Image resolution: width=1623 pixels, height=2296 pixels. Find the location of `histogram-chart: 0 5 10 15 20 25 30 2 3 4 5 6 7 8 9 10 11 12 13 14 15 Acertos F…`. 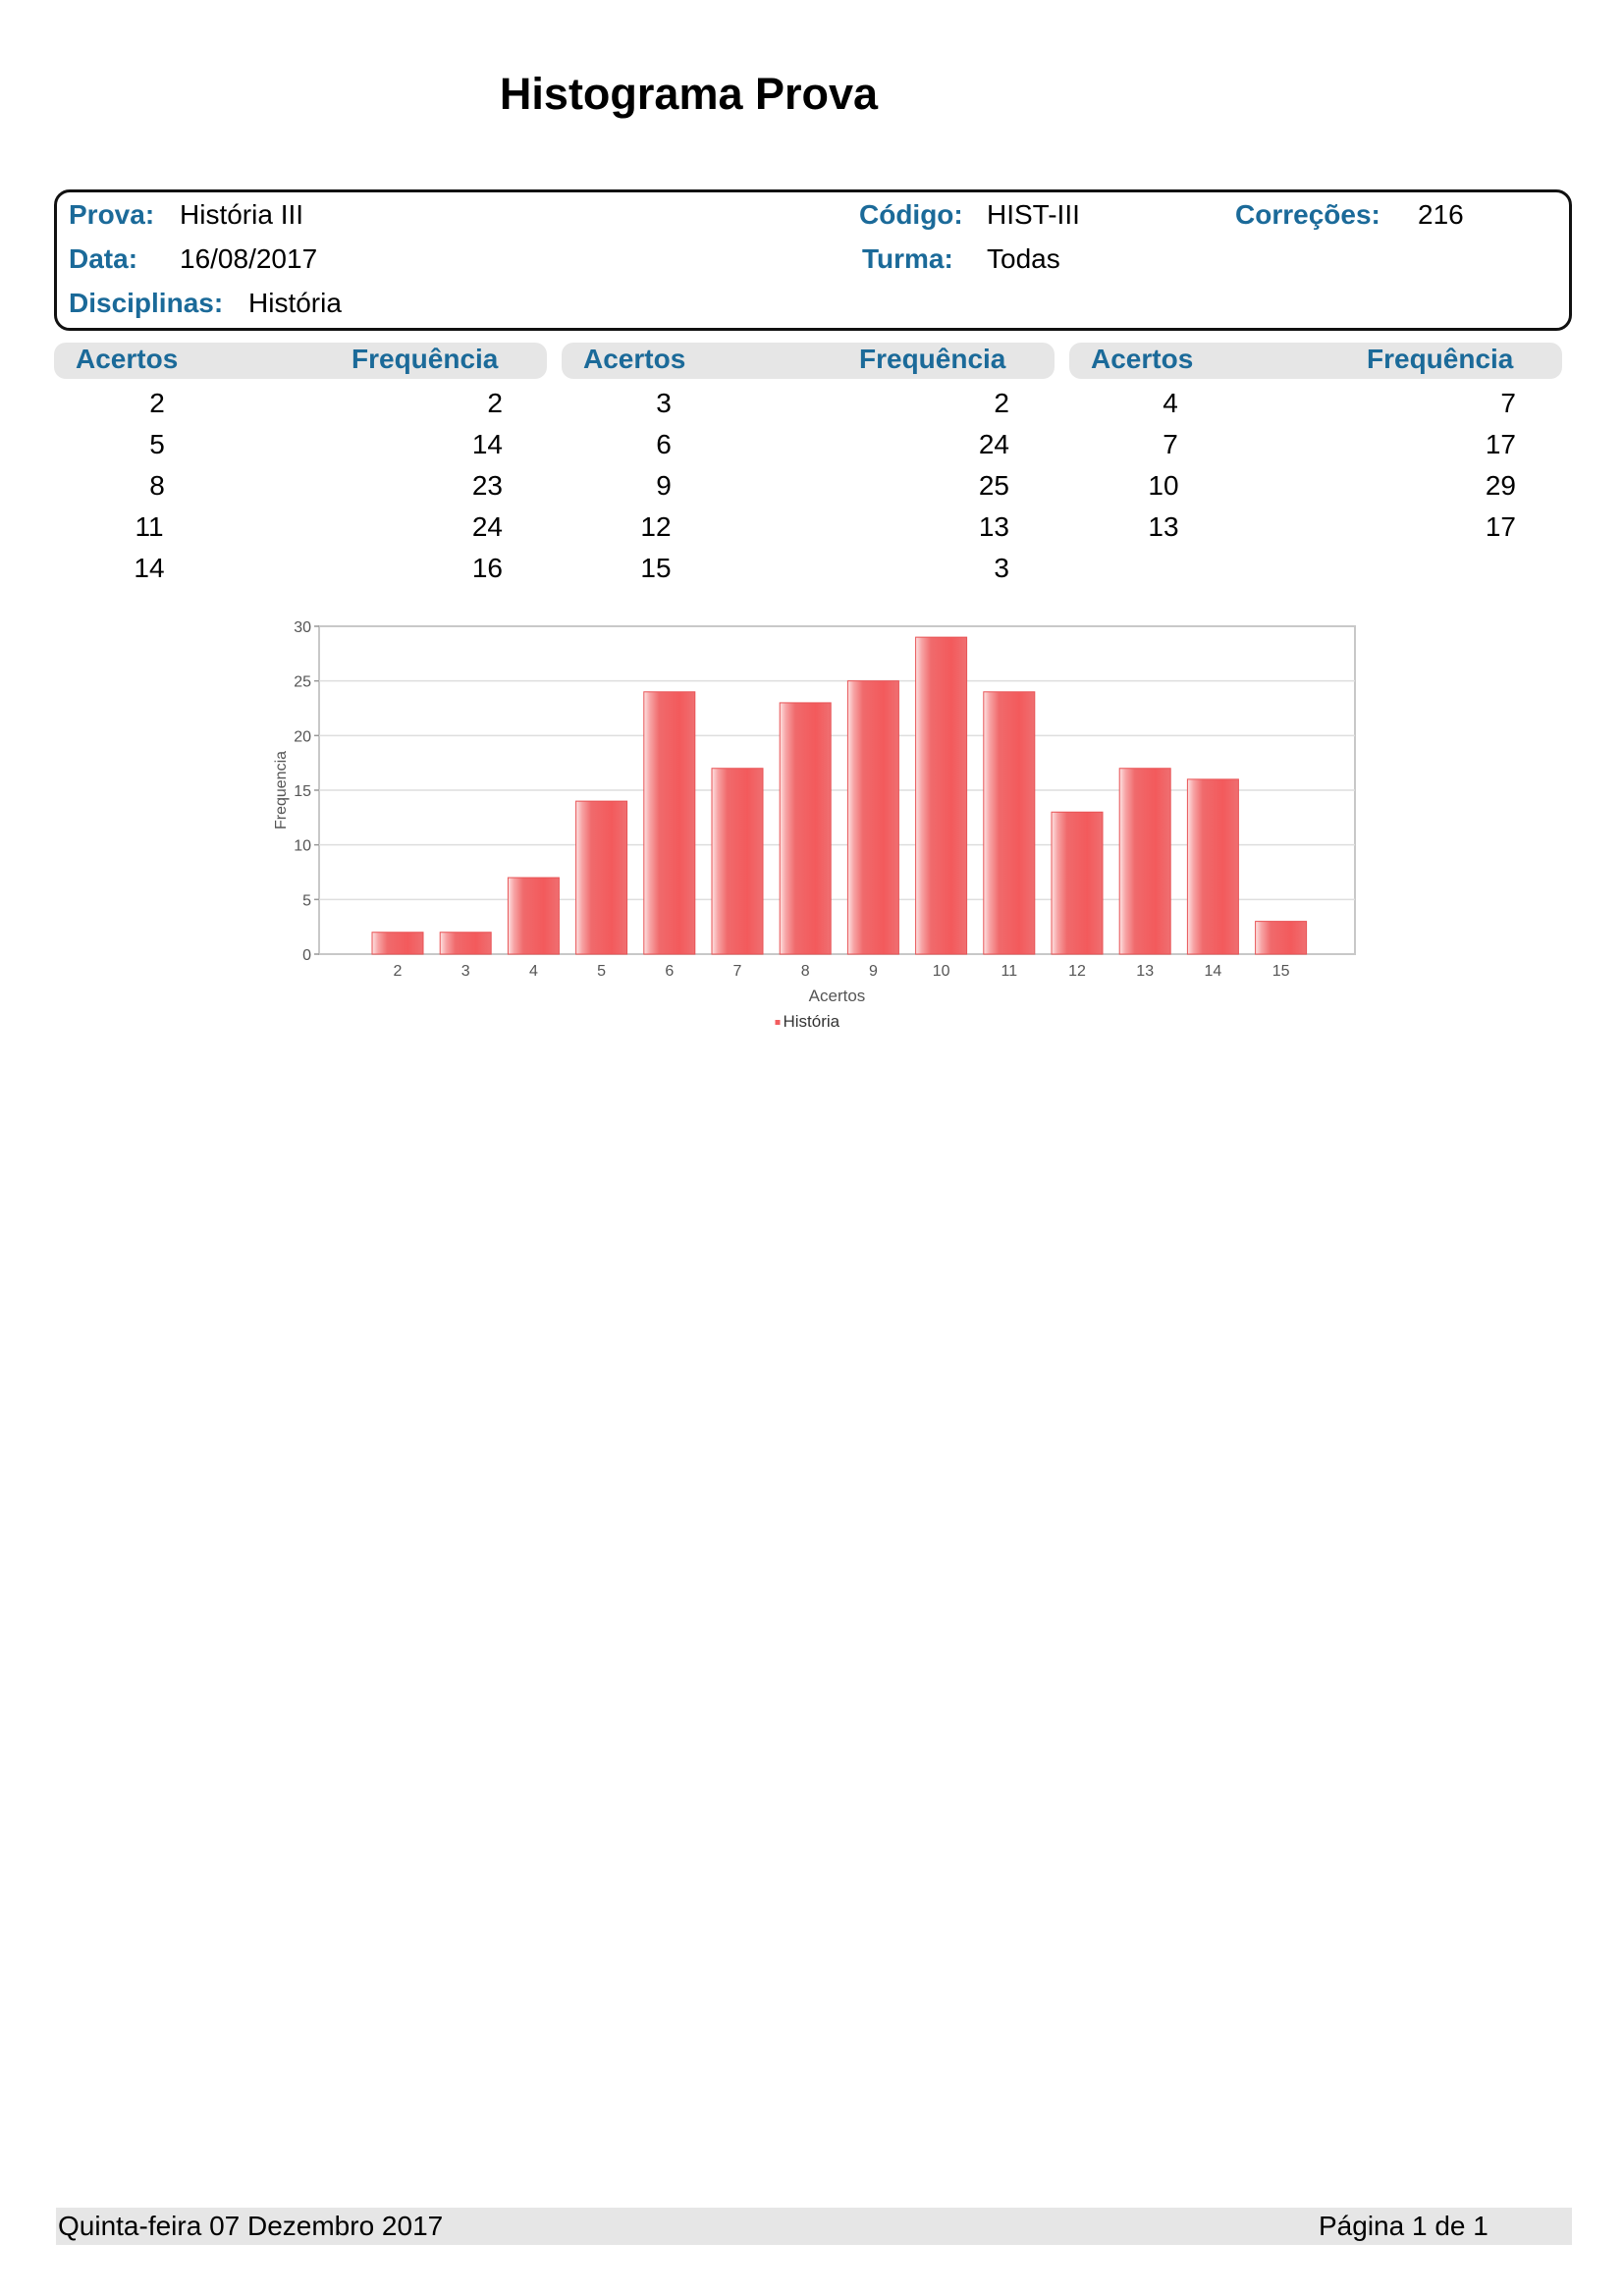

histogram-chart: 0 5 10 15 20 25 30 2 3 4 5 6 7 8 9 10 11 12 13 14 15 Acertos F… is located at coordinates (814, 825).